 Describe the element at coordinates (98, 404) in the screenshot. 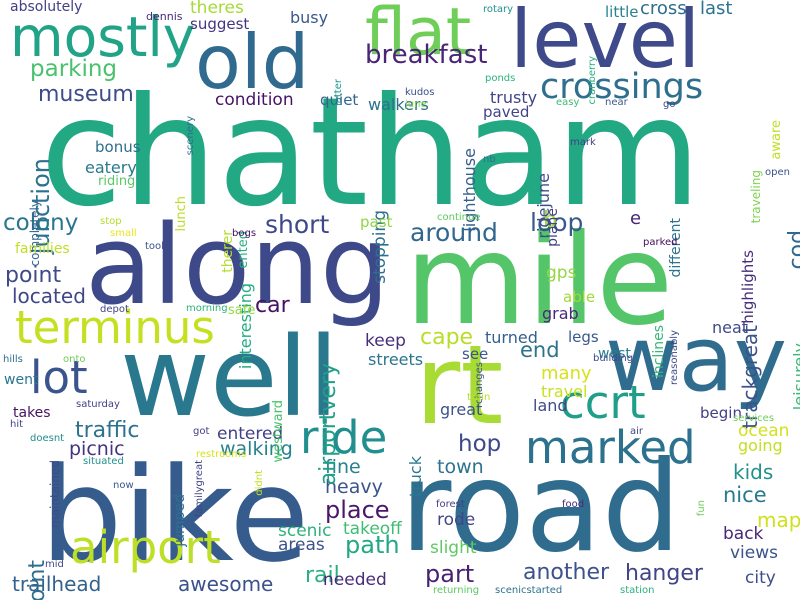

I see `word: saturday` at that location.